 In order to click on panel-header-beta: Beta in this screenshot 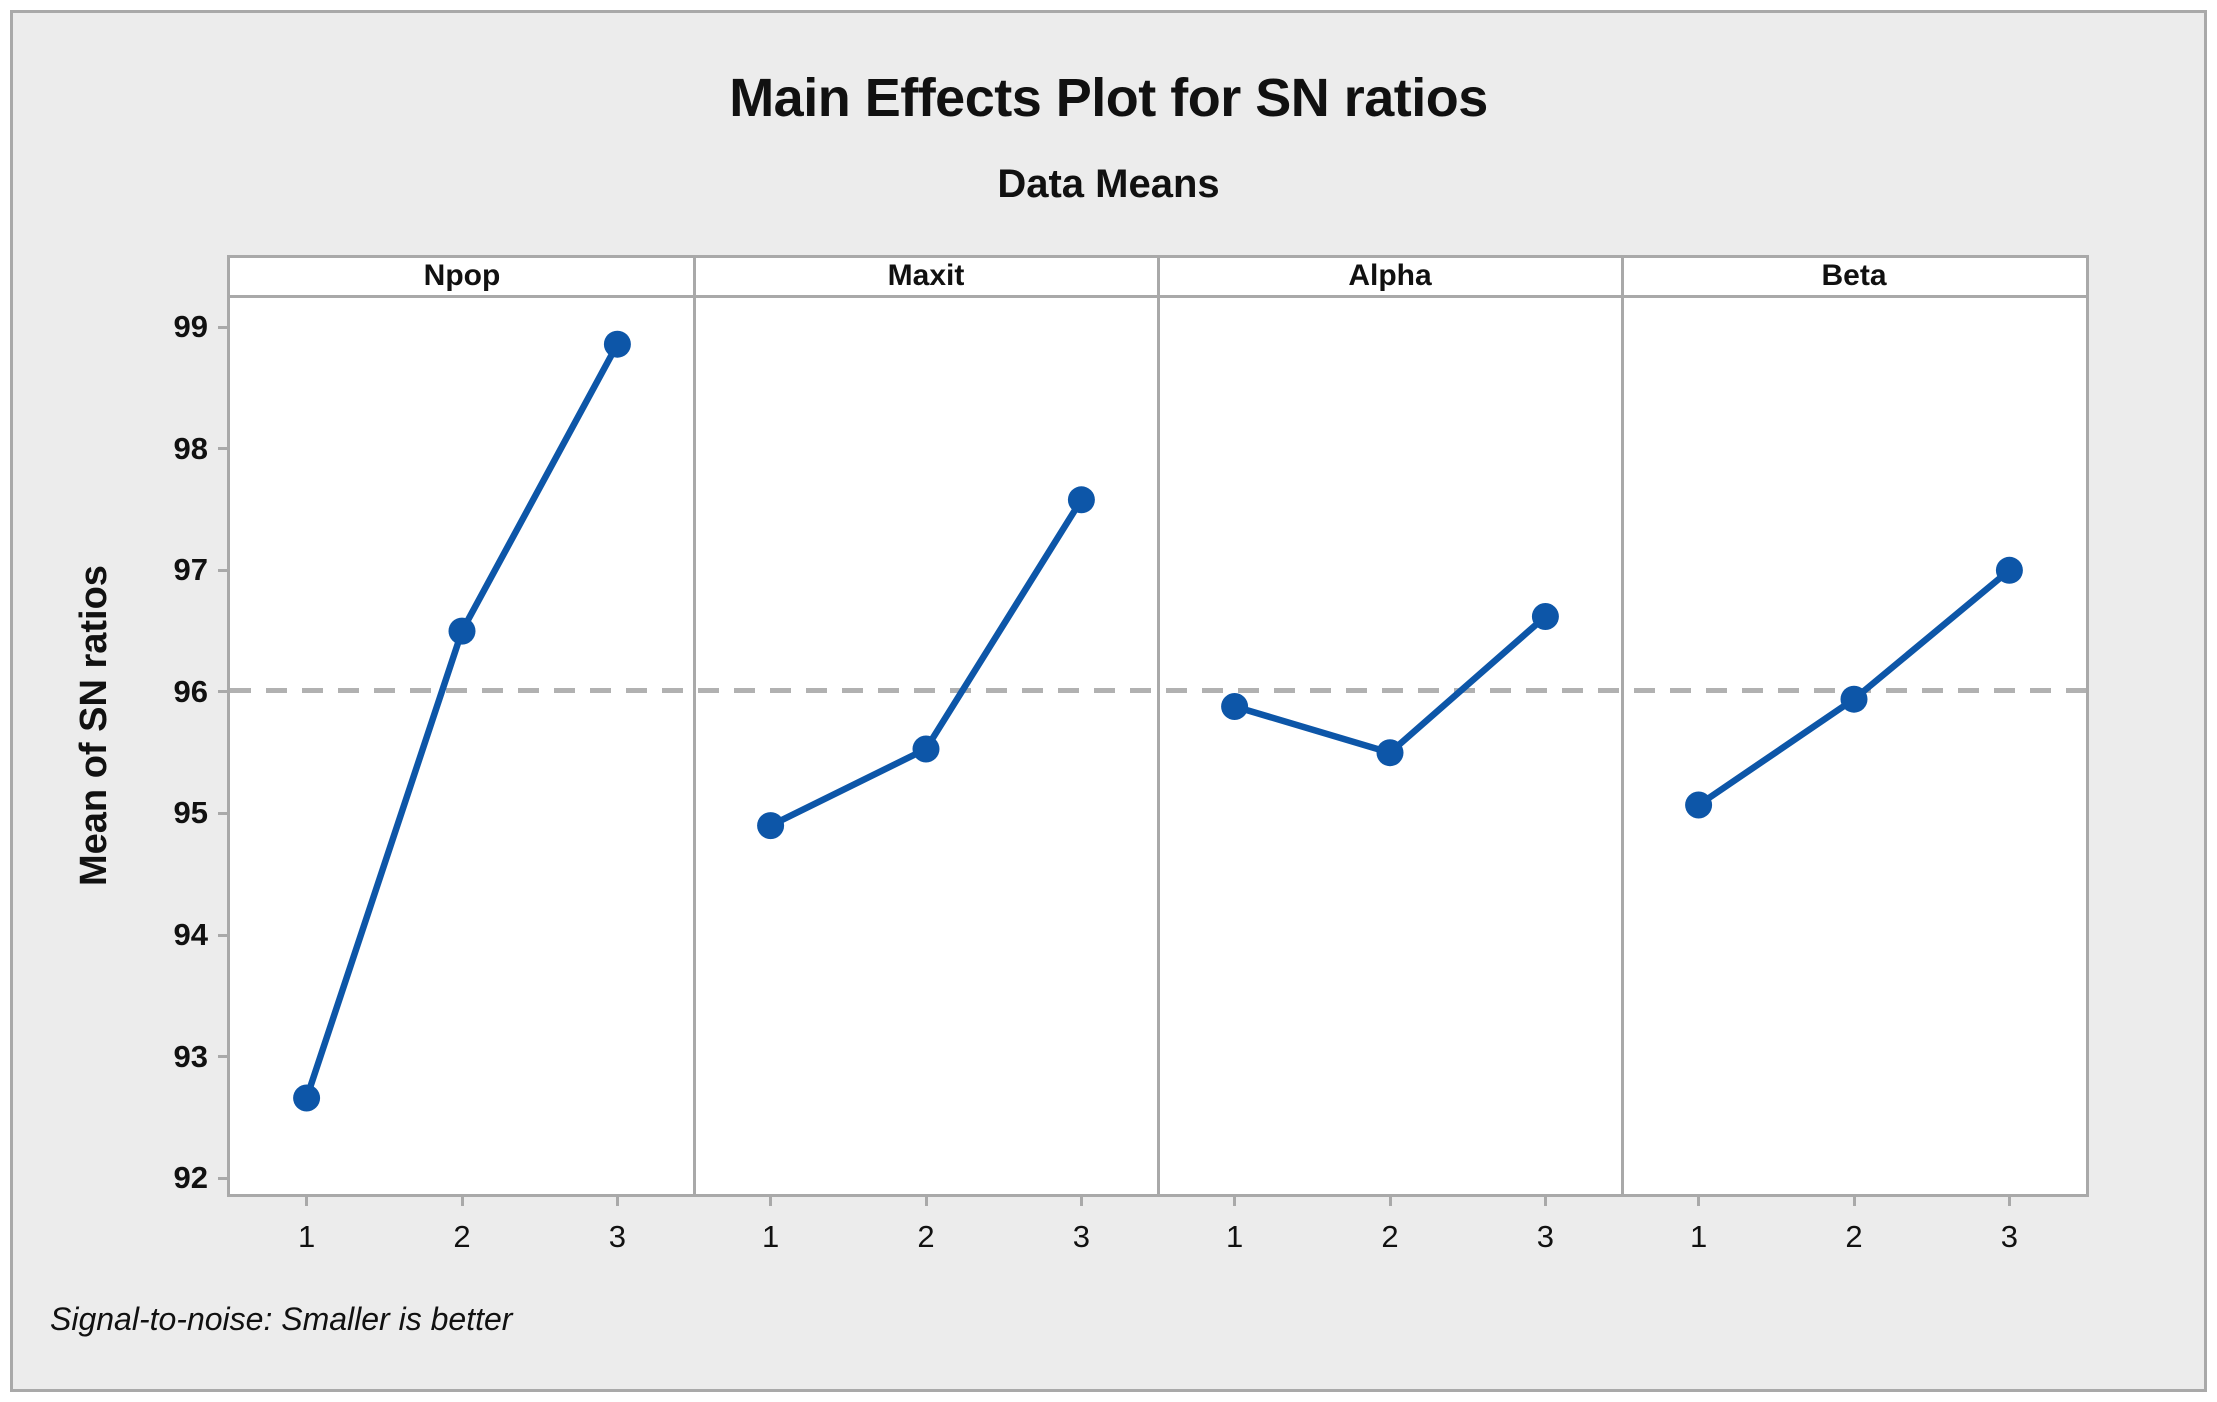, I will do `click(1854, 276)`.